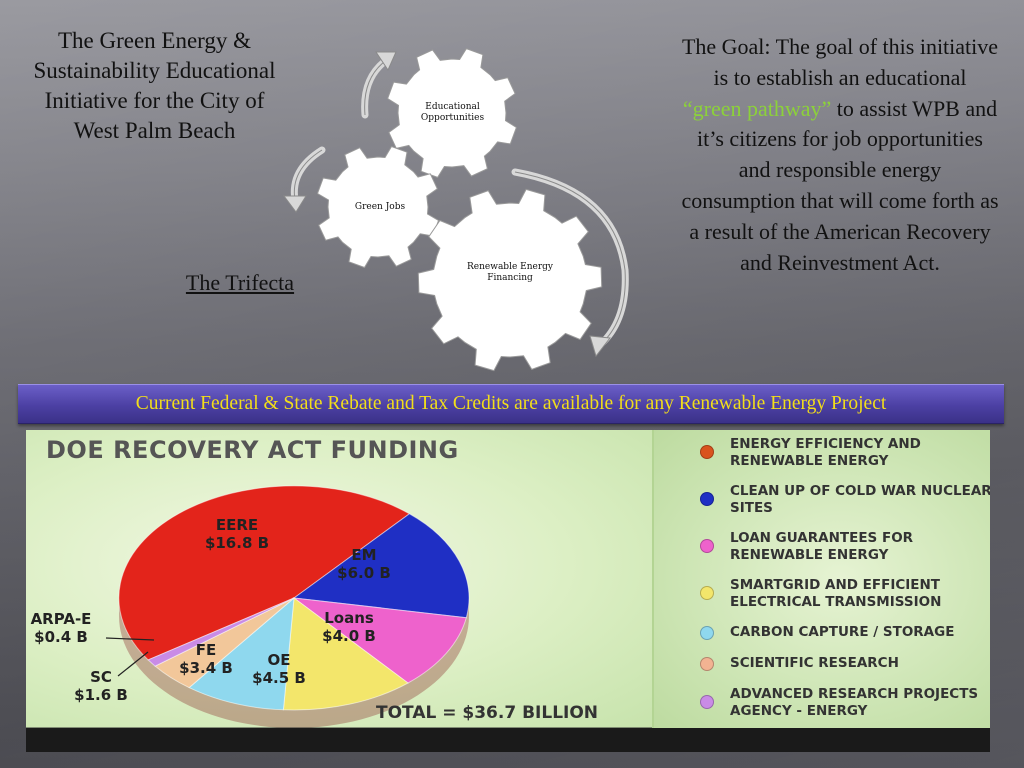 Image resolution: width=1024 pixels, height=768 pixels. Describe the element at coordinates (101, 677) in the screenshot. I see `slice-code: SC` at that location.